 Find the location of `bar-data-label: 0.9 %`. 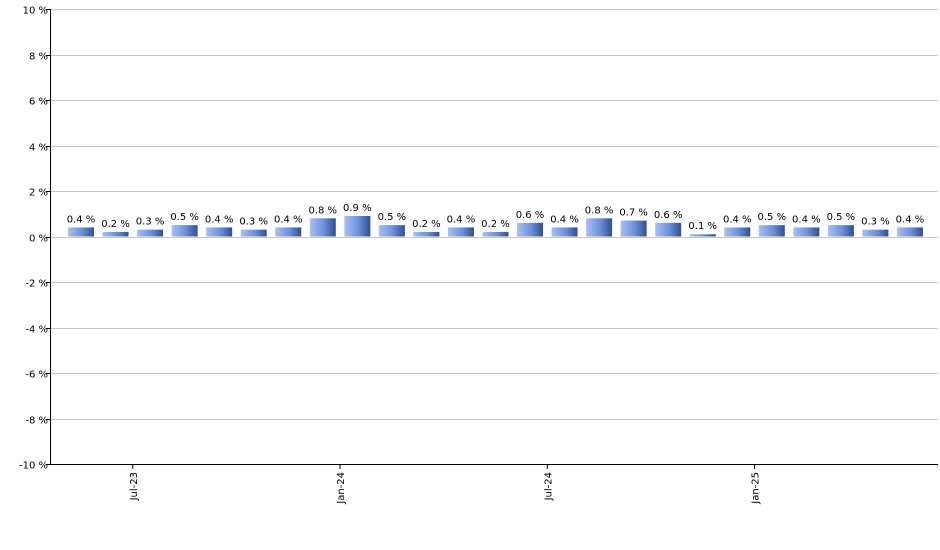

bar-data-label: 0.9 % is located at coordinates (357, 208).